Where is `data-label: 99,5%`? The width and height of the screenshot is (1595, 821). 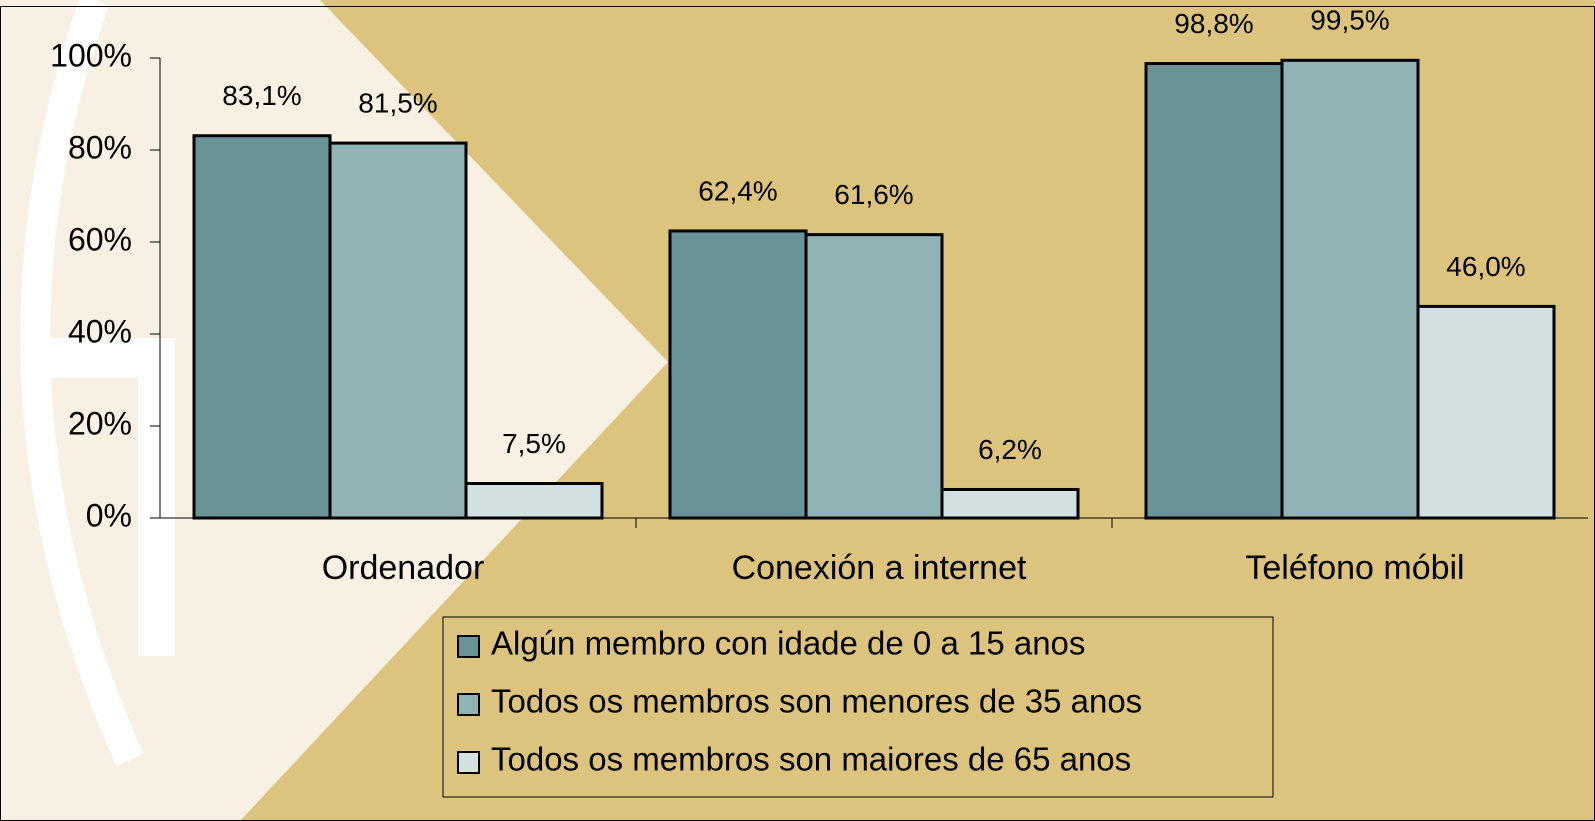
data-label: 99,5% is located at coordinates (1349, 20).